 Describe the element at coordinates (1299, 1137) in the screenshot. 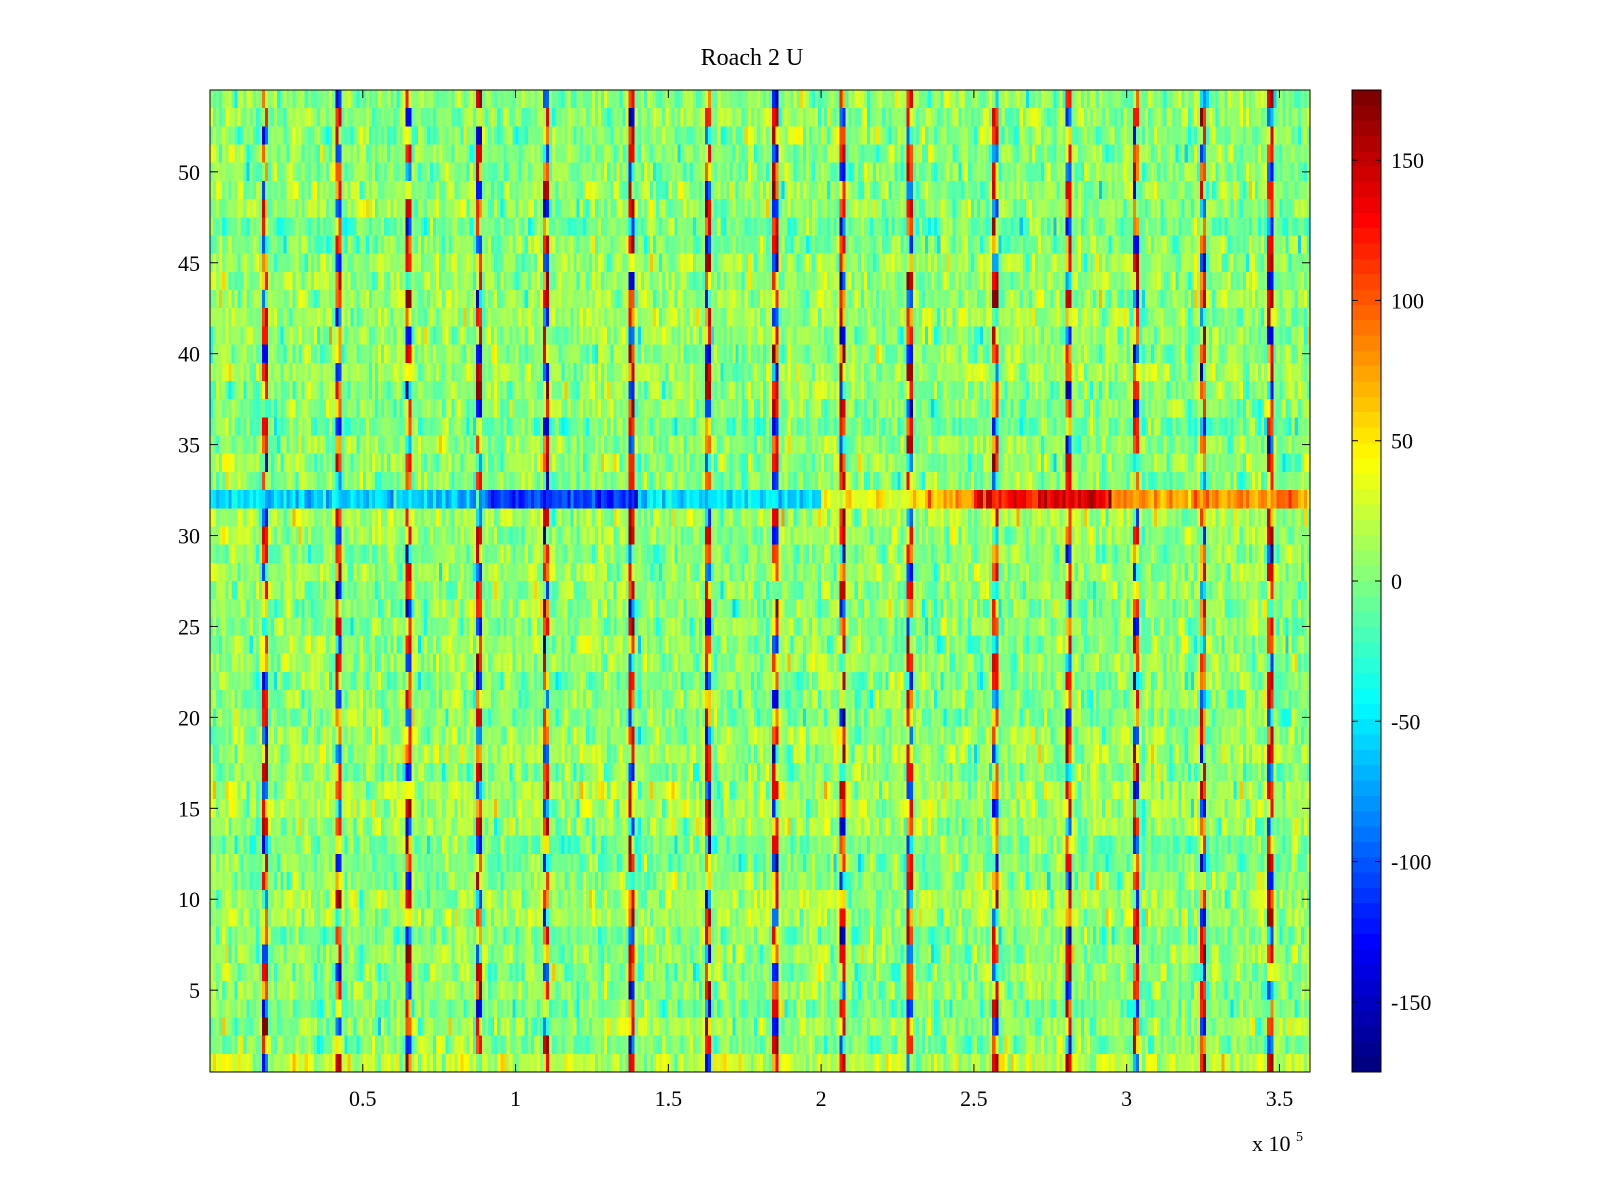

I see `x-multiplier-exponent: 5` at that location.